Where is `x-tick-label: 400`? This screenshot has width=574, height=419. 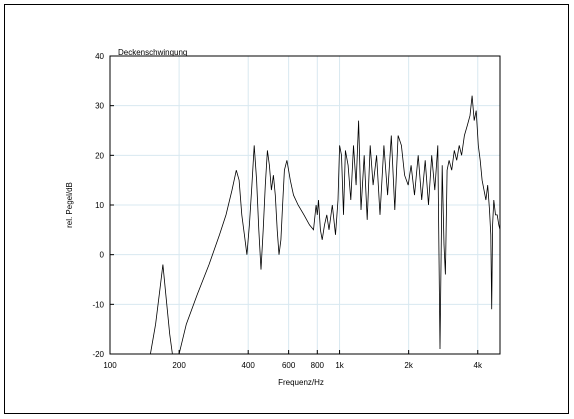 x-tick-label: 400 is located at coordinates (249, 365).